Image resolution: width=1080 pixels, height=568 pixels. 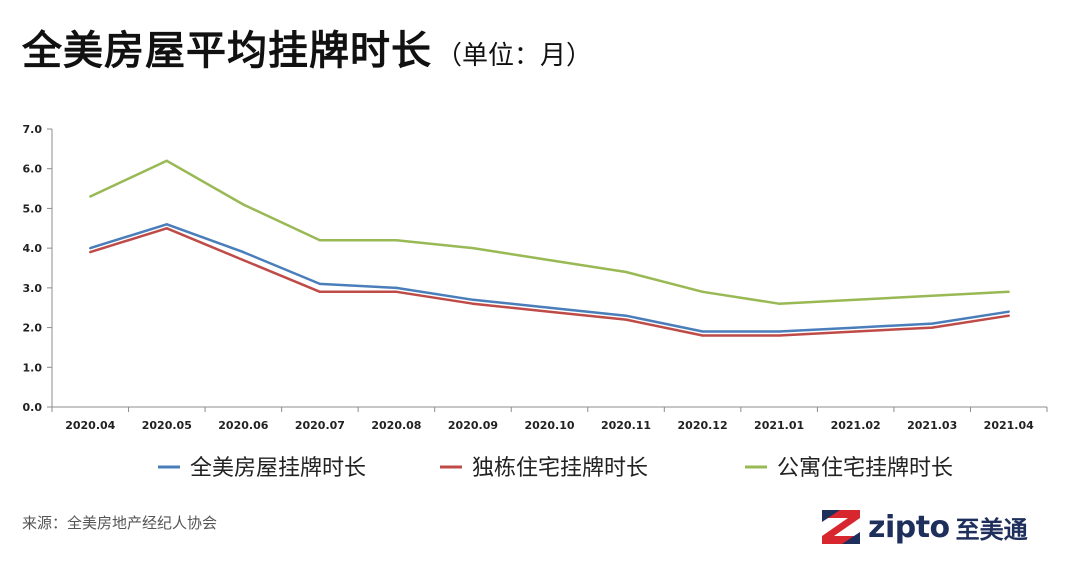 What do you see at coordinates (560, 468) in the screenshot?
I see `legend-label: 独栋住宅挂牌时长` at bounding box center [560, 468].